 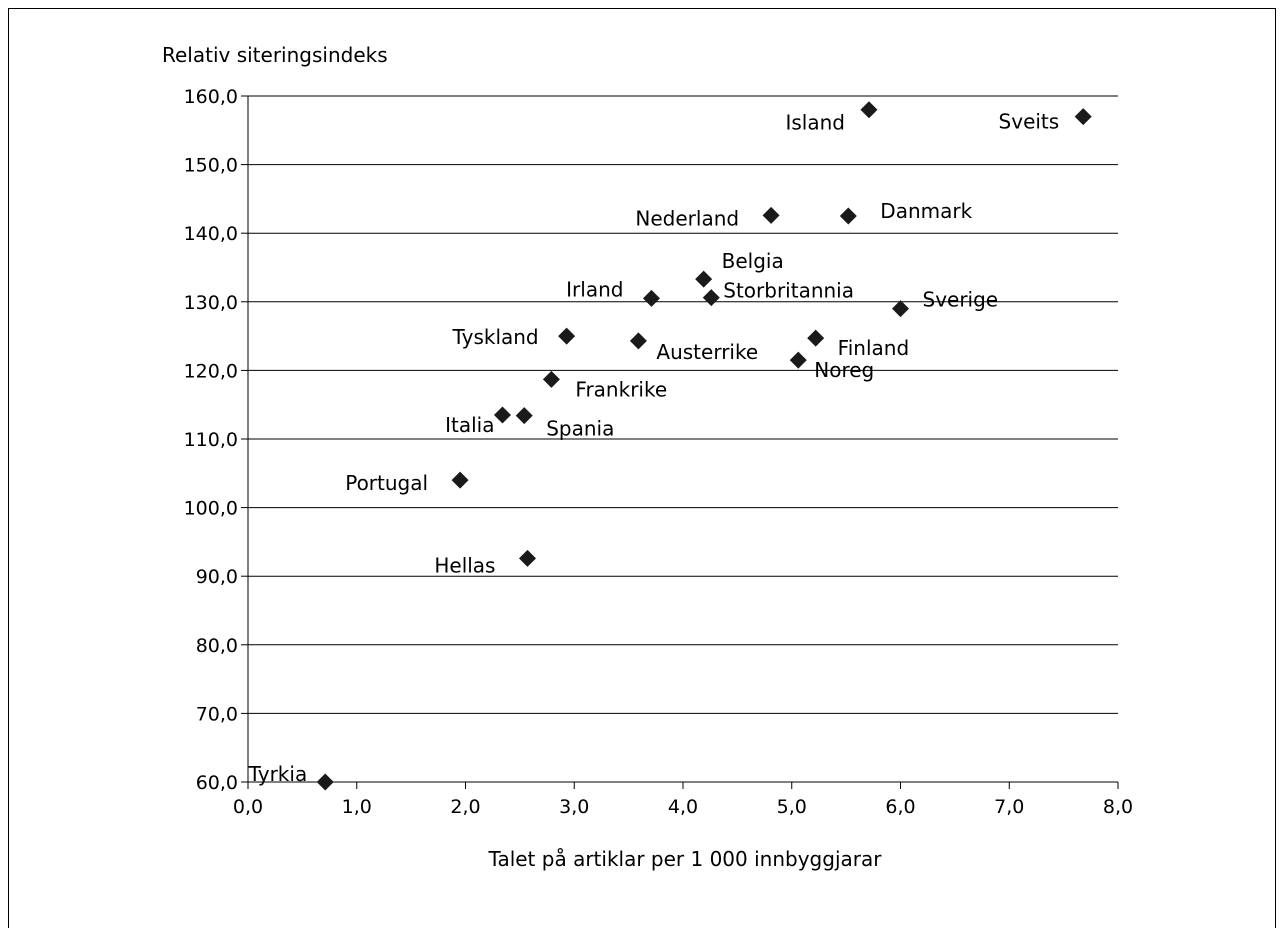 I want to click on point-italia, so click(x=502, y=415).